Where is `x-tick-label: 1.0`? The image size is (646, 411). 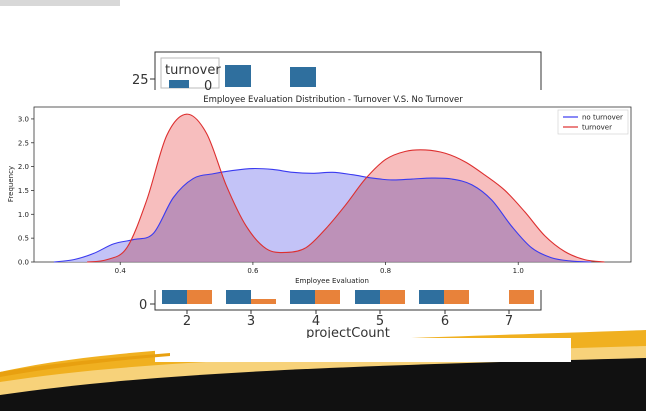 x-tick-label: 1.0 is located at coordinates (518, 271).